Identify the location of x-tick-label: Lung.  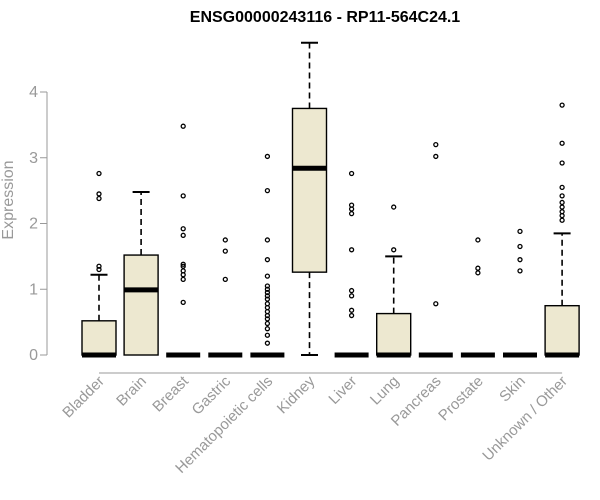
(385, 391).